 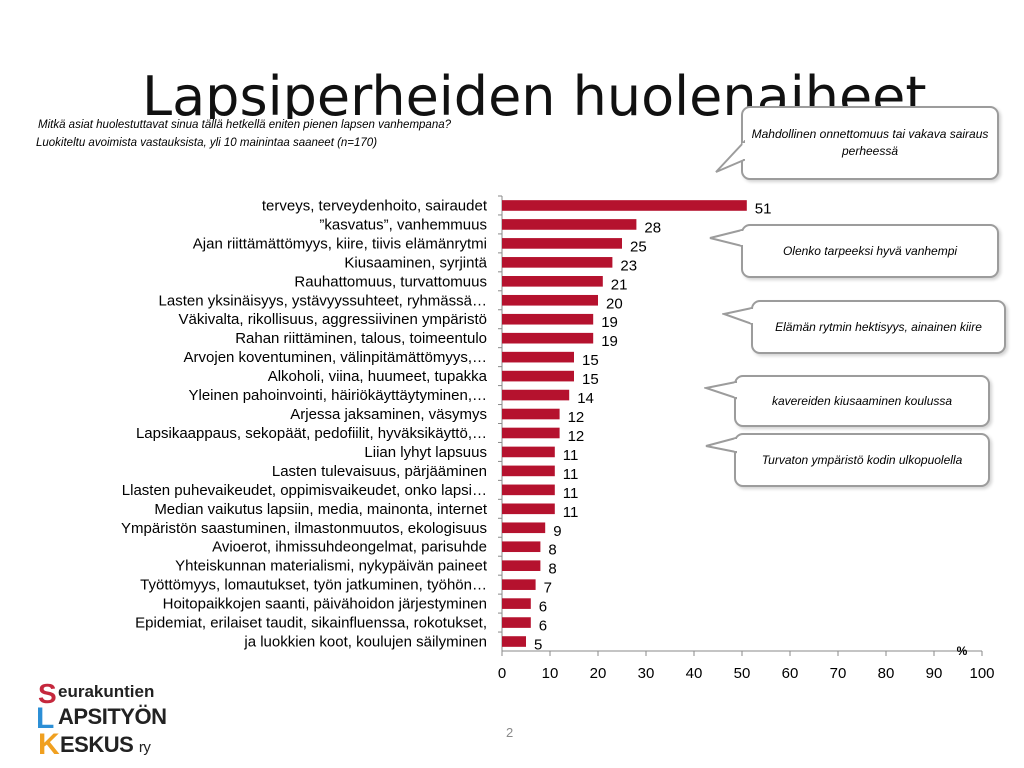 What do you see at coordinates (598, 673) in the screenshot?
I see `x-tick-label: 20` at bounding box center [598, 673].